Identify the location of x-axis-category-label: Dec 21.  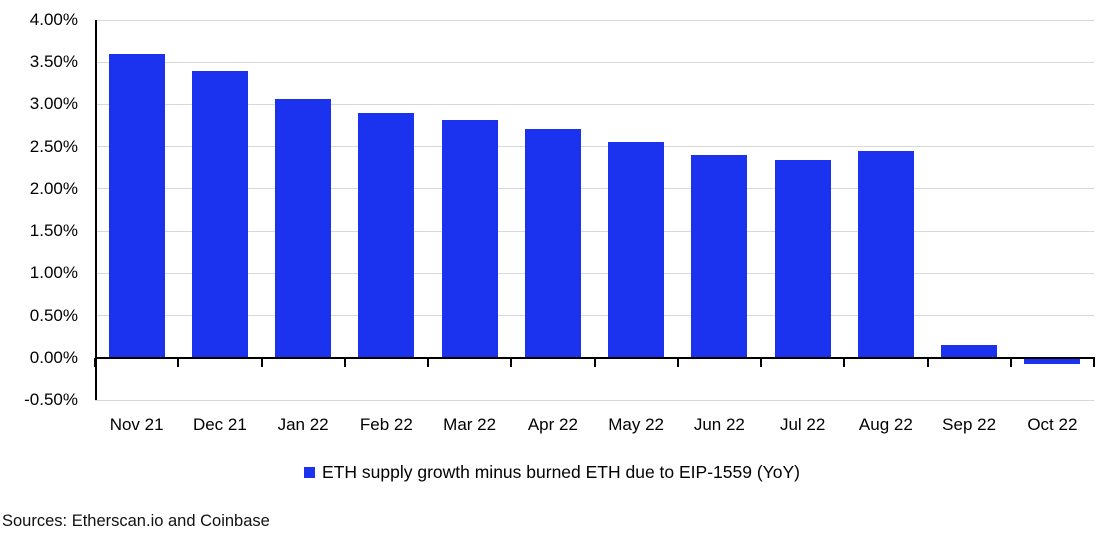
(219, 424).